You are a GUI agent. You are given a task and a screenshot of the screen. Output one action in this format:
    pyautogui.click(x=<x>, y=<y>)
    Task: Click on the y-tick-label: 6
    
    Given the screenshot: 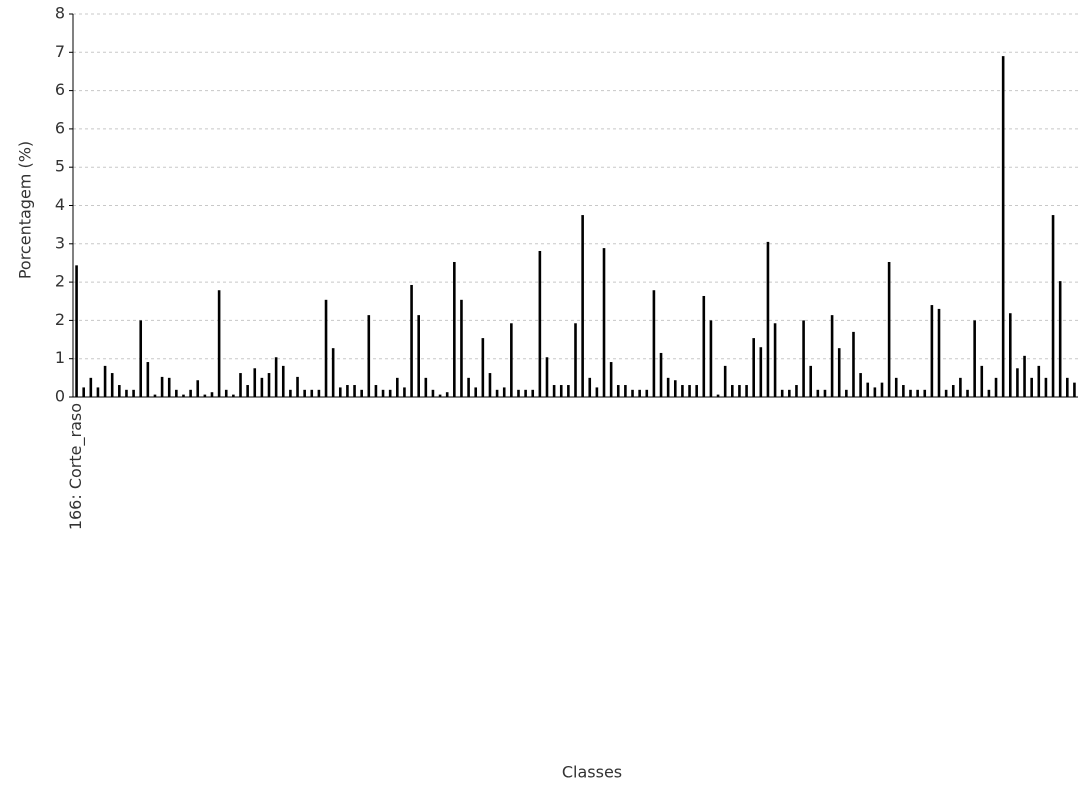 What is the action you would take?
    pyautogui.click(x=60, y=89)
    